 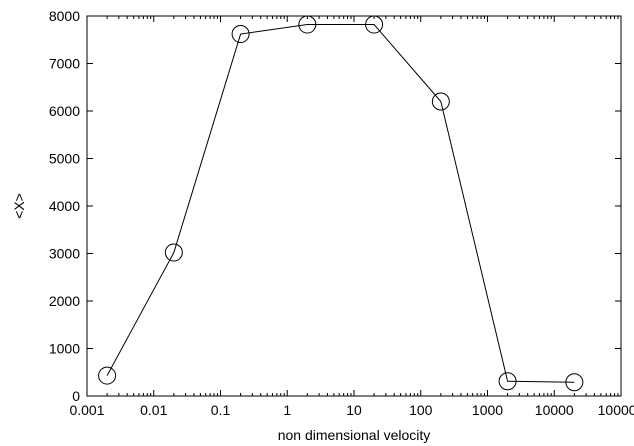 What do you see at coordinates (64, 301) in the screenshot?
I see `y-tick-label-2: 2000` at bounding box center [64, 301].